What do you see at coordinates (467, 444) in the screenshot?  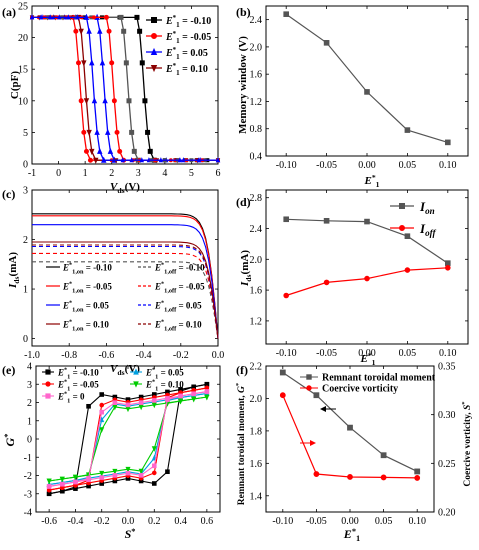 I see `y-axis-label-right: Coercive vorticity, S*` at bounding box center [467, 444].